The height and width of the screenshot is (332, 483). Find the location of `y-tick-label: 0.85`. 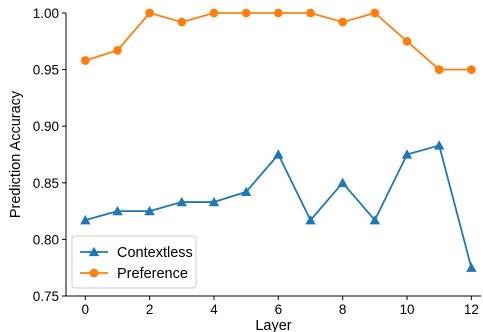

y-tick-label: 0.85 is located at coordinates (46, 183).